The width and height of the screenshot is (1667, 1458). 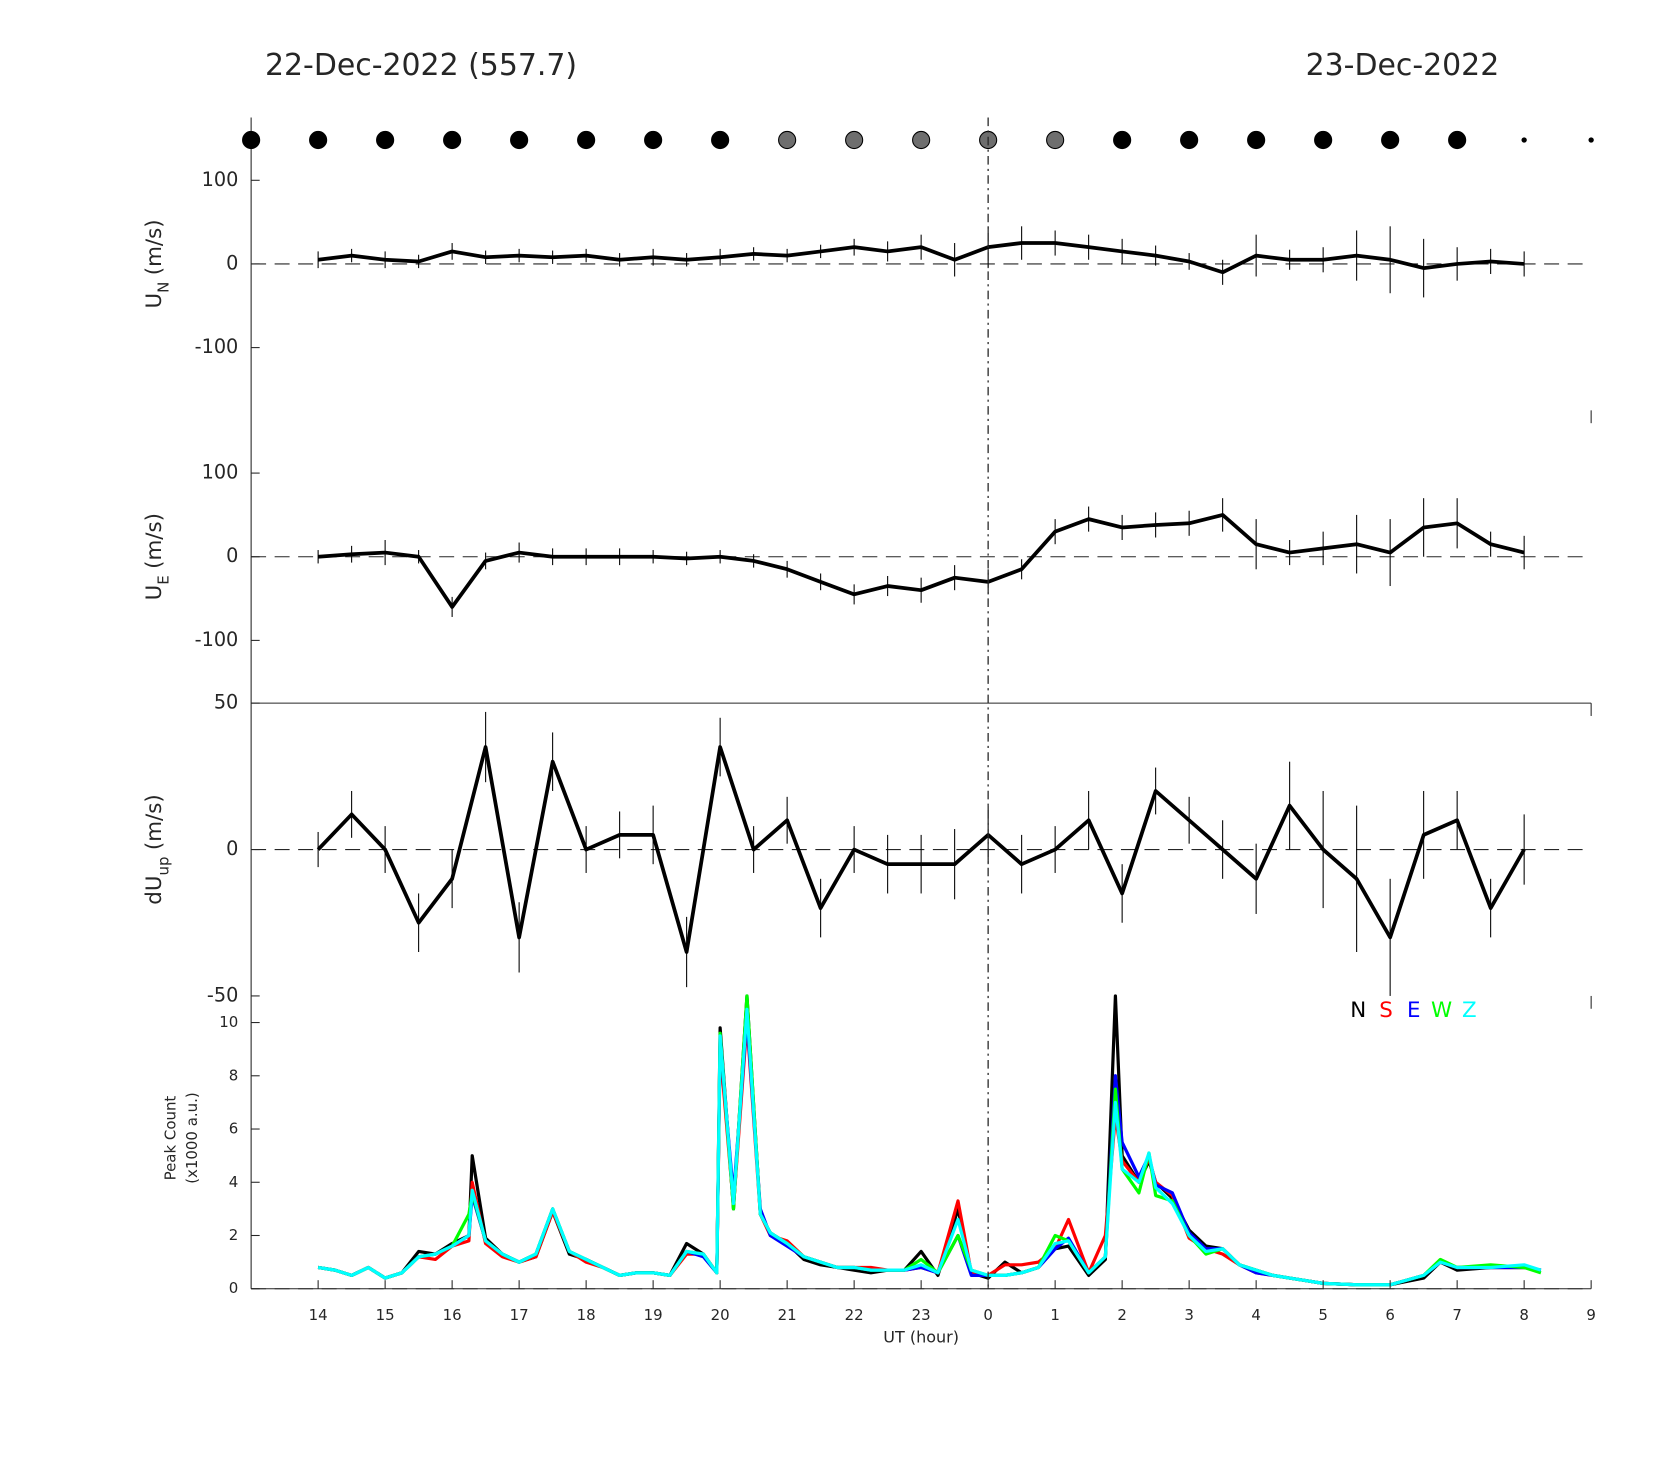 I want to click on x-tick-label: 15, so click(x=385, y=1315).